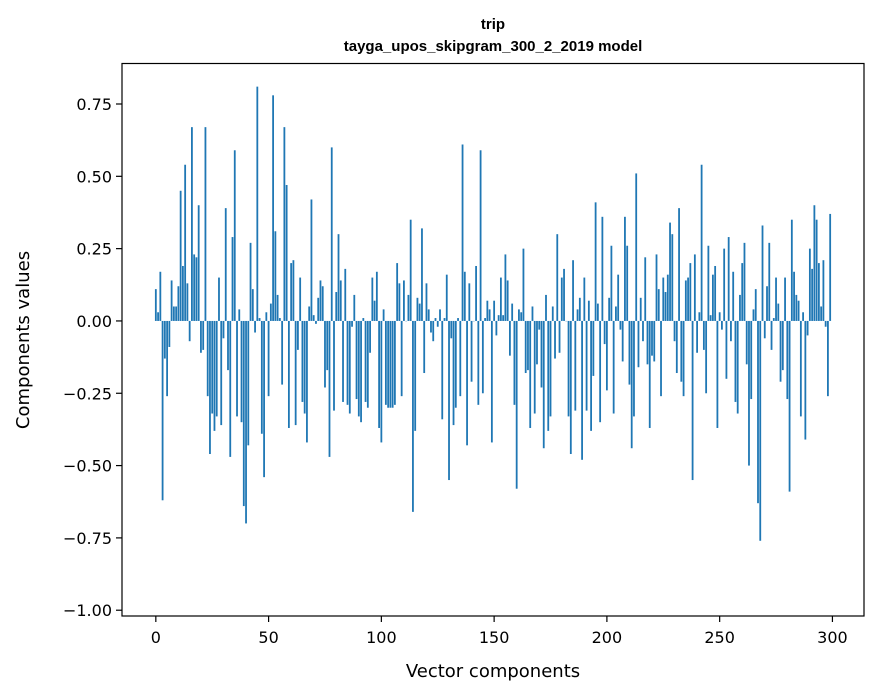 The width and height of the screenshot is (880, 696). What do you see at coordinates (94, 104) in the screenshot?
I see `y-tick-label: 0.75` at bounding box center [94, 104].